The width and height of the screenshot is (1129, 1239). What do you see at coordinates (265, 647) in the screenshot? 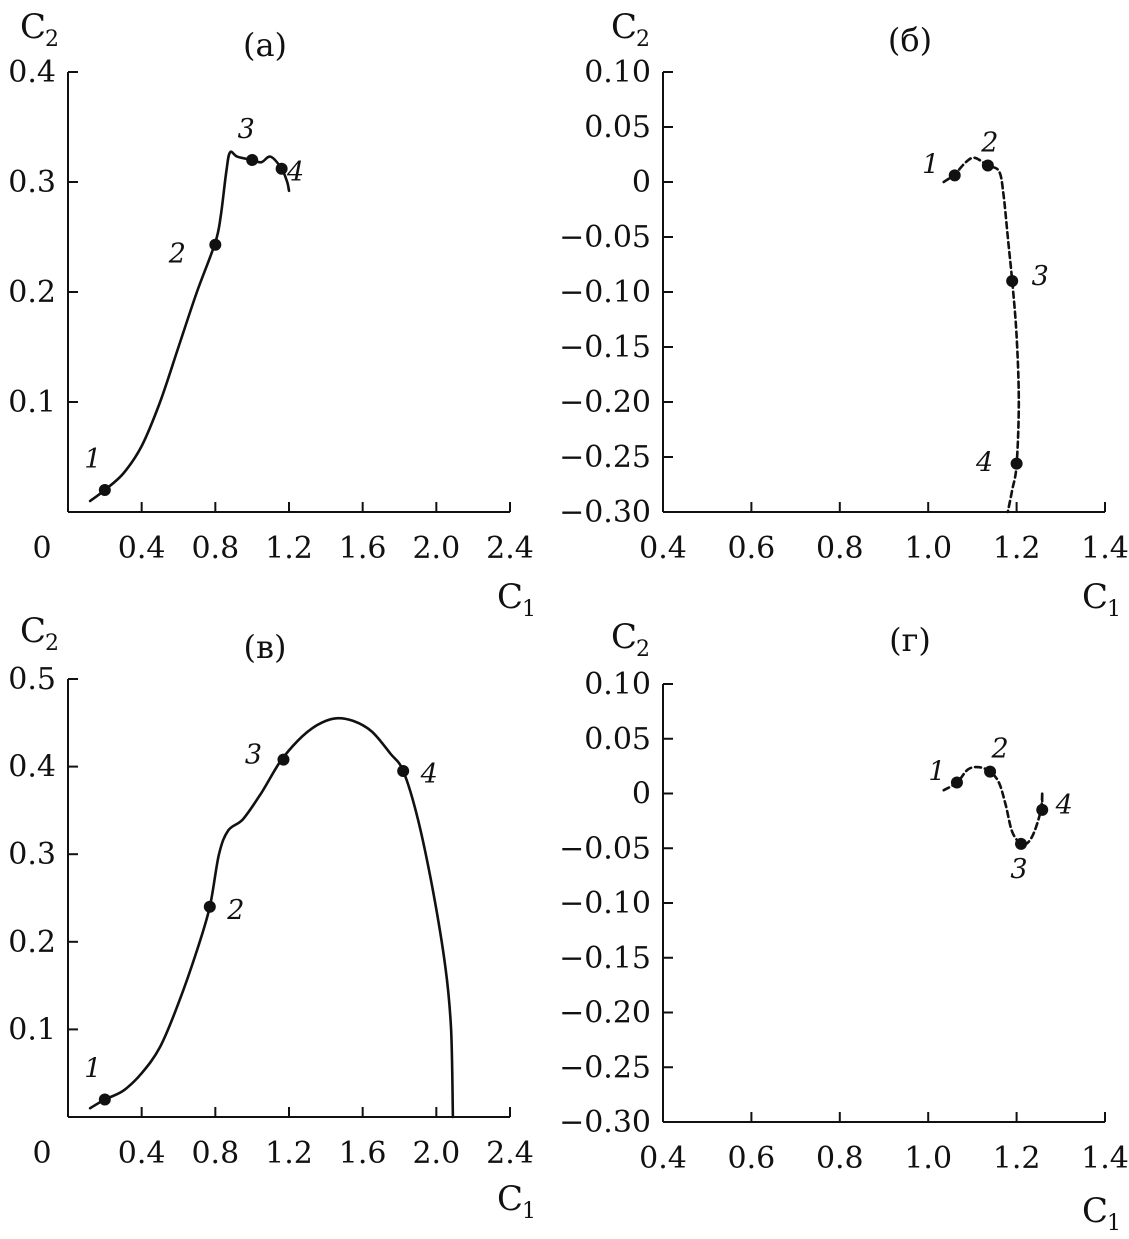
I see `panel-title: (в)` at bounding box center [265, 647].